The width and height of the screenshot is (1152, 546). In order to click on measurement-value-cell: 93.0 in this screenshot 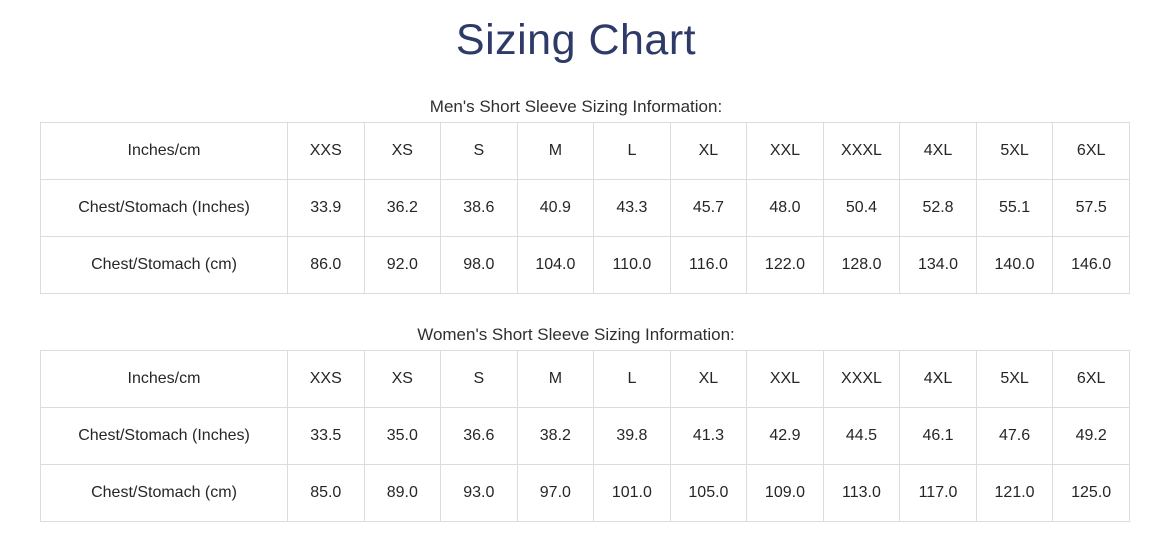, I will do `click(479, 493)`.